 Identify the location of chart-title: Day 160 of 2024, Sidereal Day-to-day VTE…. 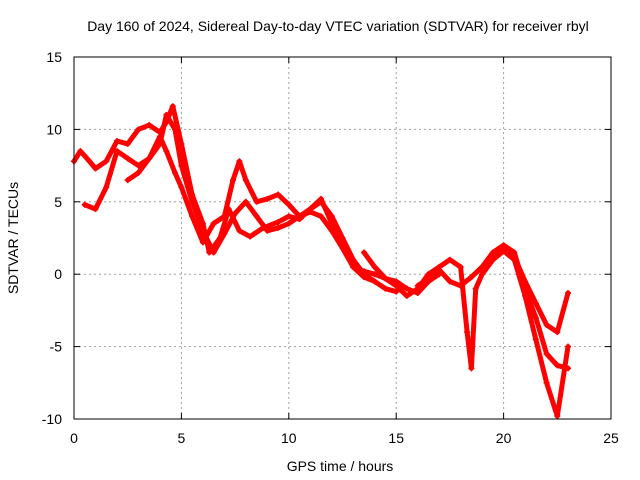
(338, 26).